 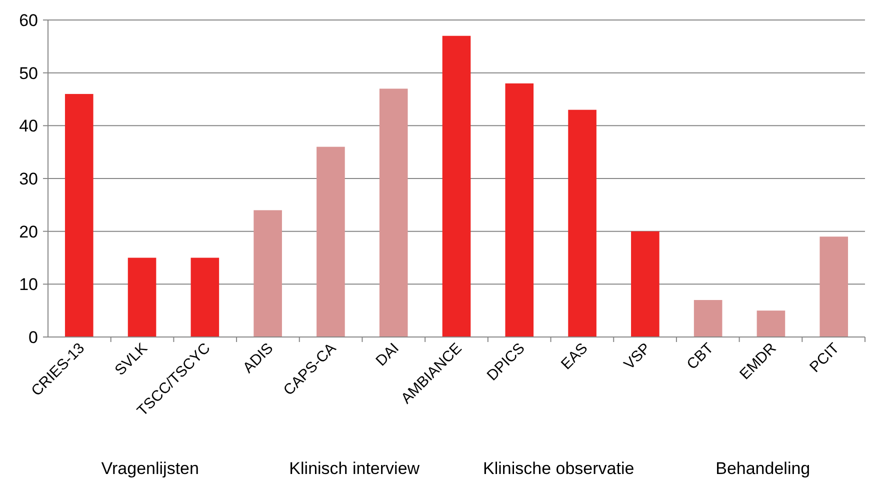 I want to click on y-tick-label: 30, so click(x=28, y=178).